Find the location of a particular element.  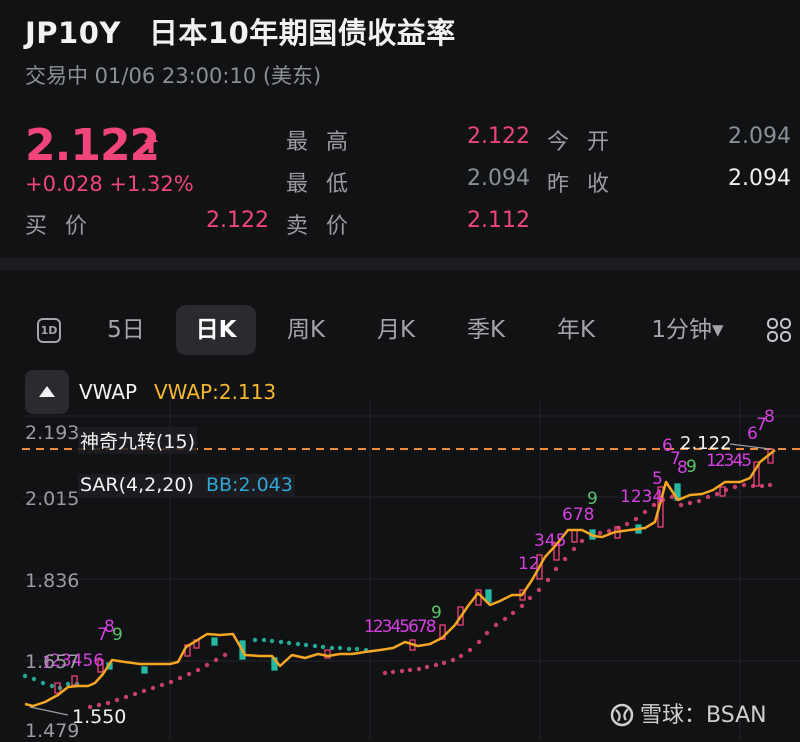

open-value: 2.094 is located at coordinates (759, 136).